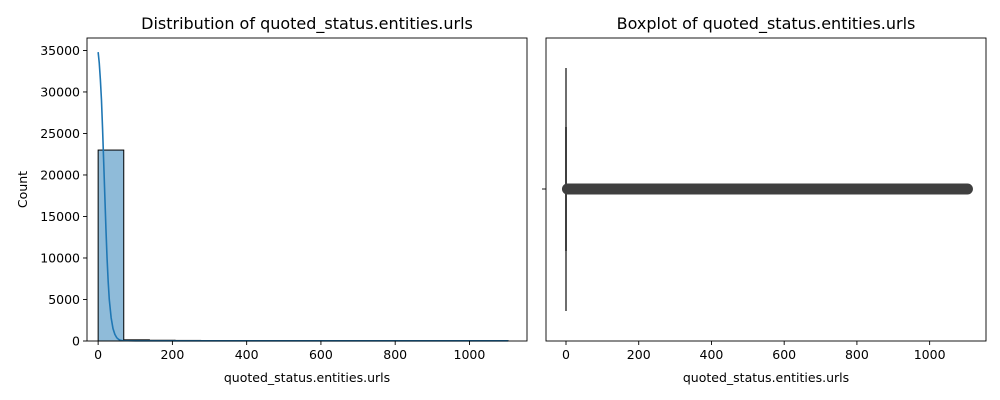  What do you see at coordinates (754, 351) in the screenshot?
I see `boxplot-x-axis-ticks: 0 200 400 600 800 1000` at bounding box center [754, 351].